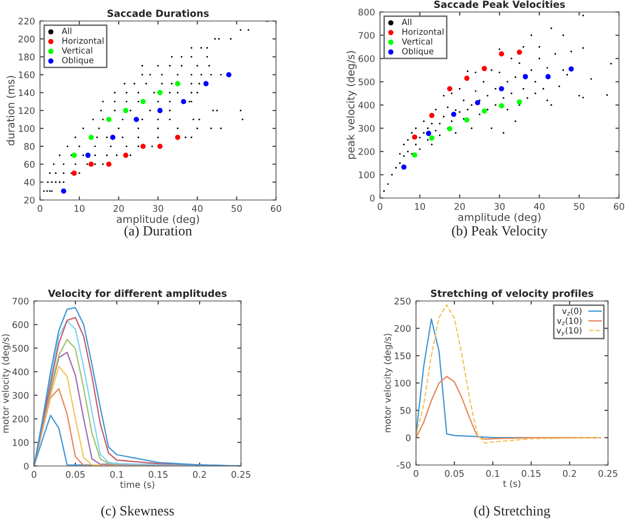  Describe the element at coordinates (26, 110) in the screenshot. I see `y-tick-label: 120` at that location.